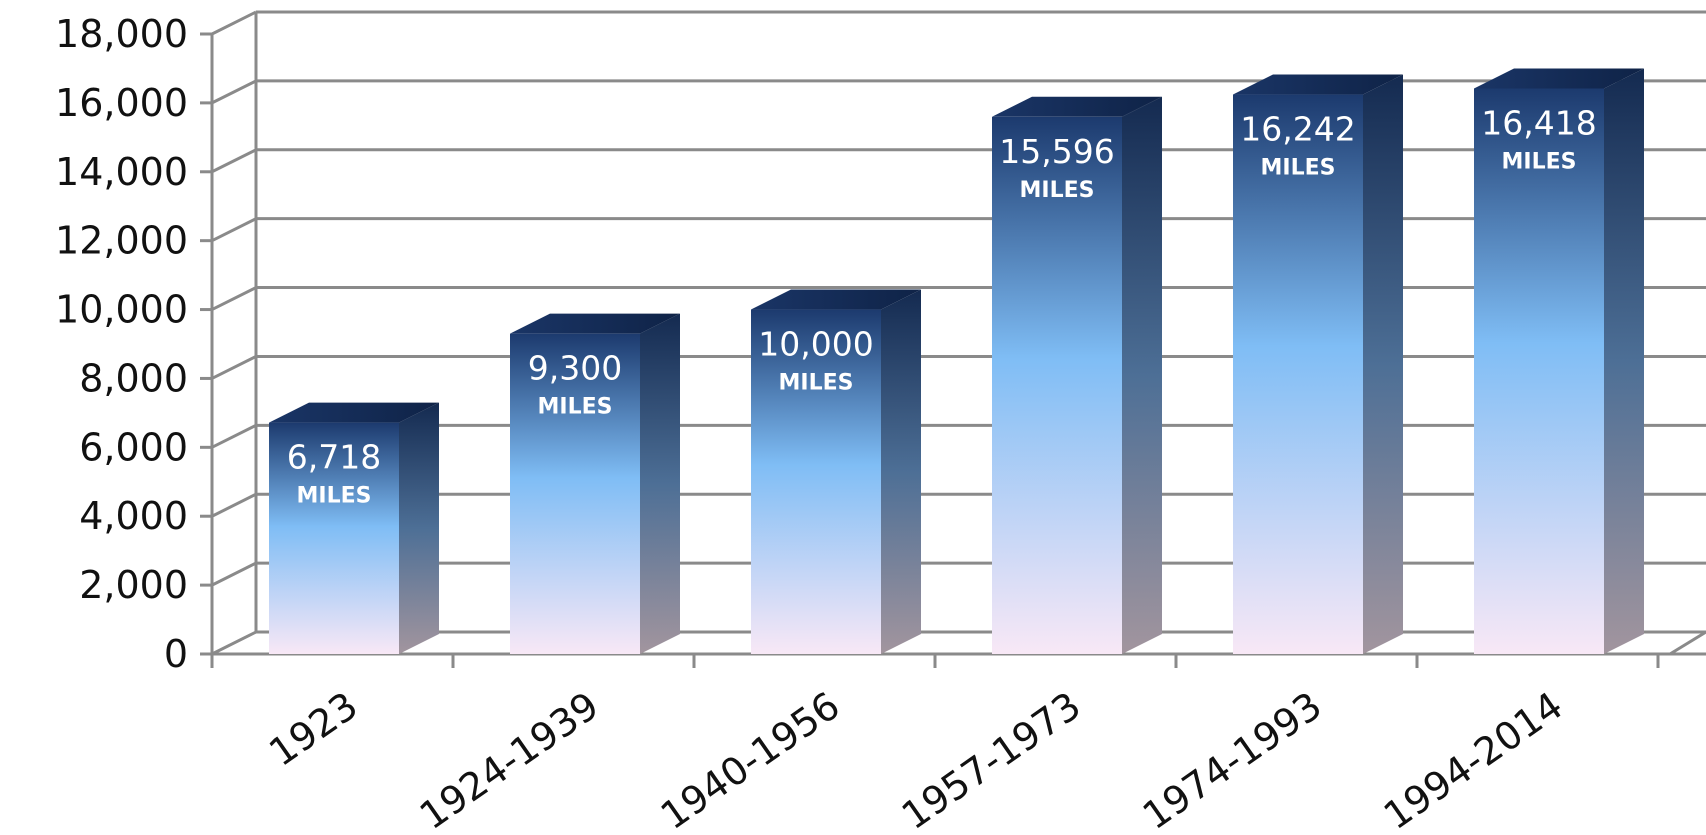  I want to click on bar-1924-1939: 9,300 MILES, so click(595, 483).